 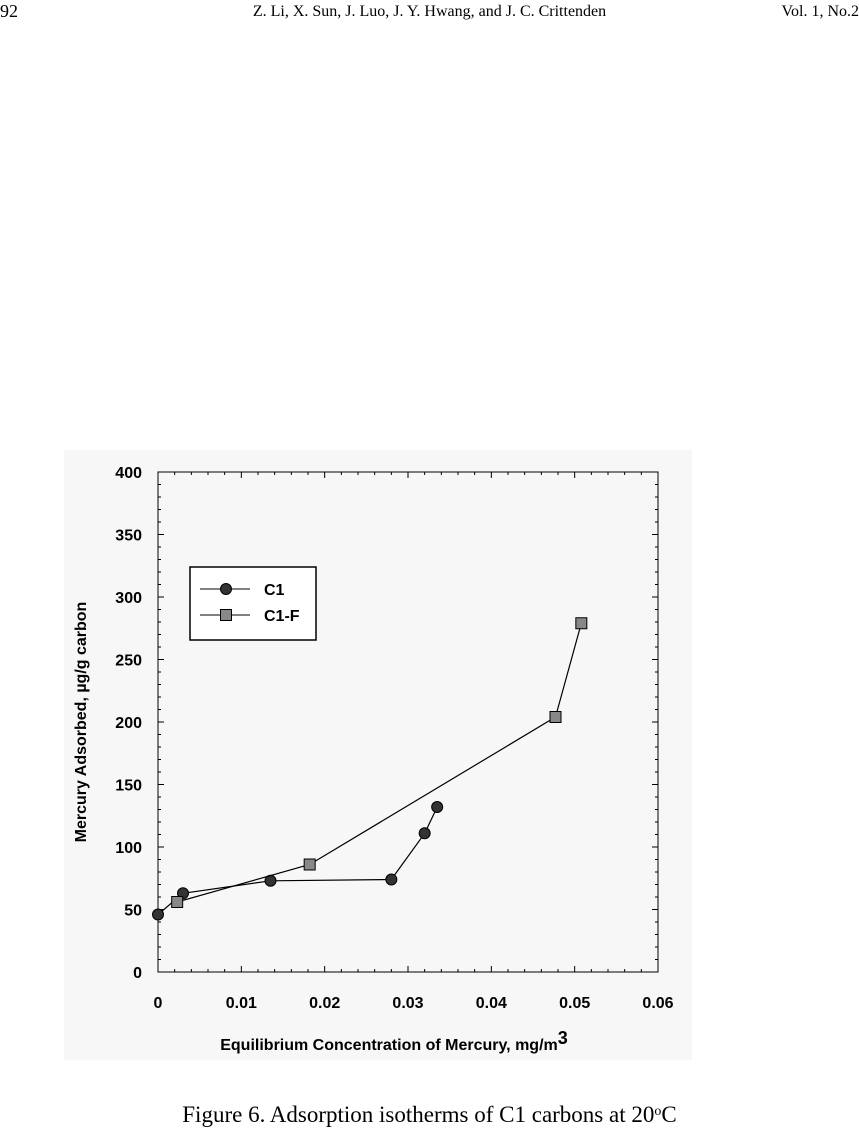 I want to click on y-tick-label: 0, so click(x=137, y=973).